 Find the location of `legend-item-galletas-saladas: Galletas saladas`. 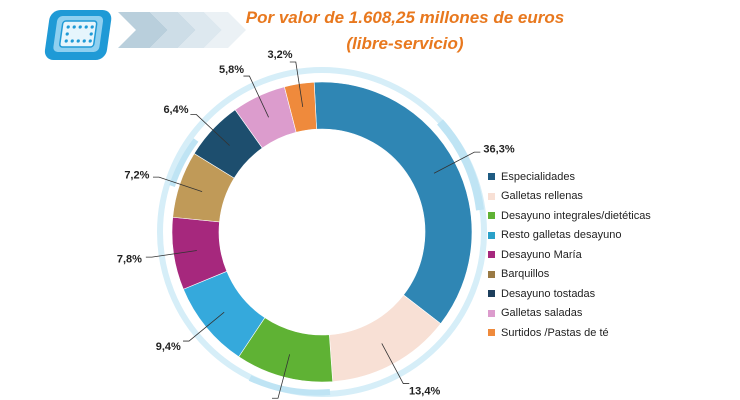

legend-item-galletas-saladas: Galletas saladas is located at coordinates (608, 314).